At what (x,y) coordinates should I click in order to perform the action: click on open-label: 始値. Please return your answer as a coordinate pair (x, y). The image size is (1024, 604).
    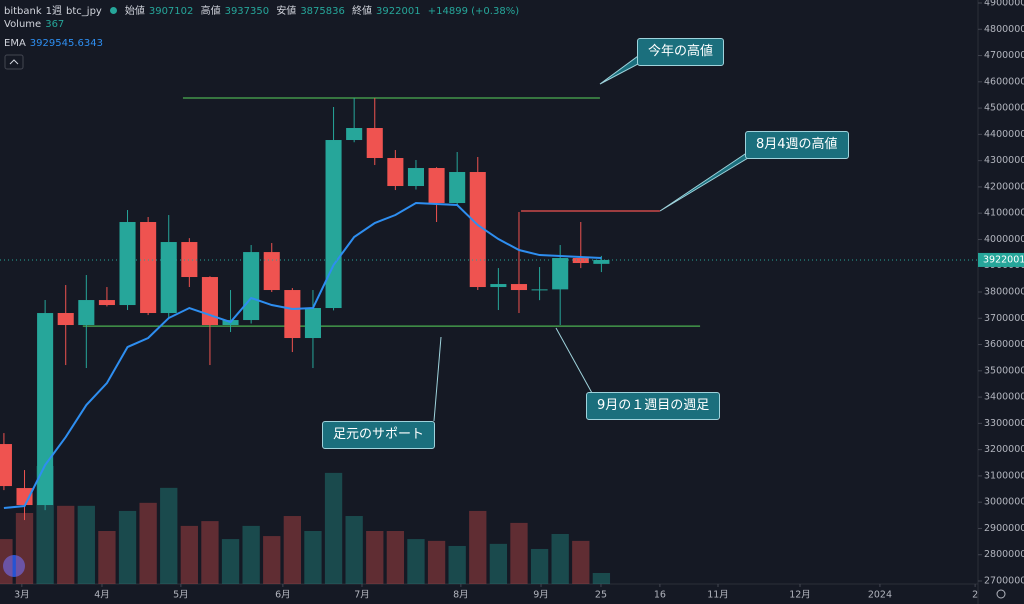
    Looking at the image, I should click on (134, 11).